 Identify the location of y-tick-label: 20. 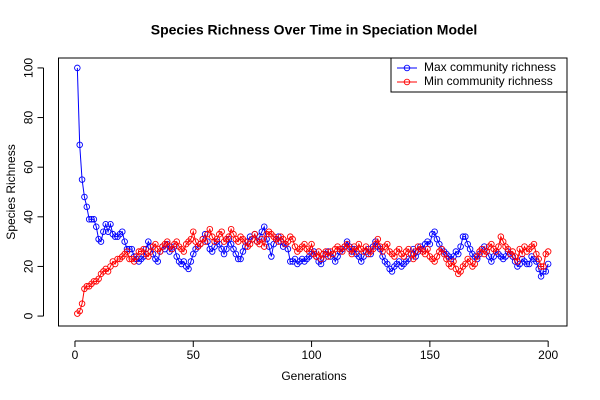
(29, 266).